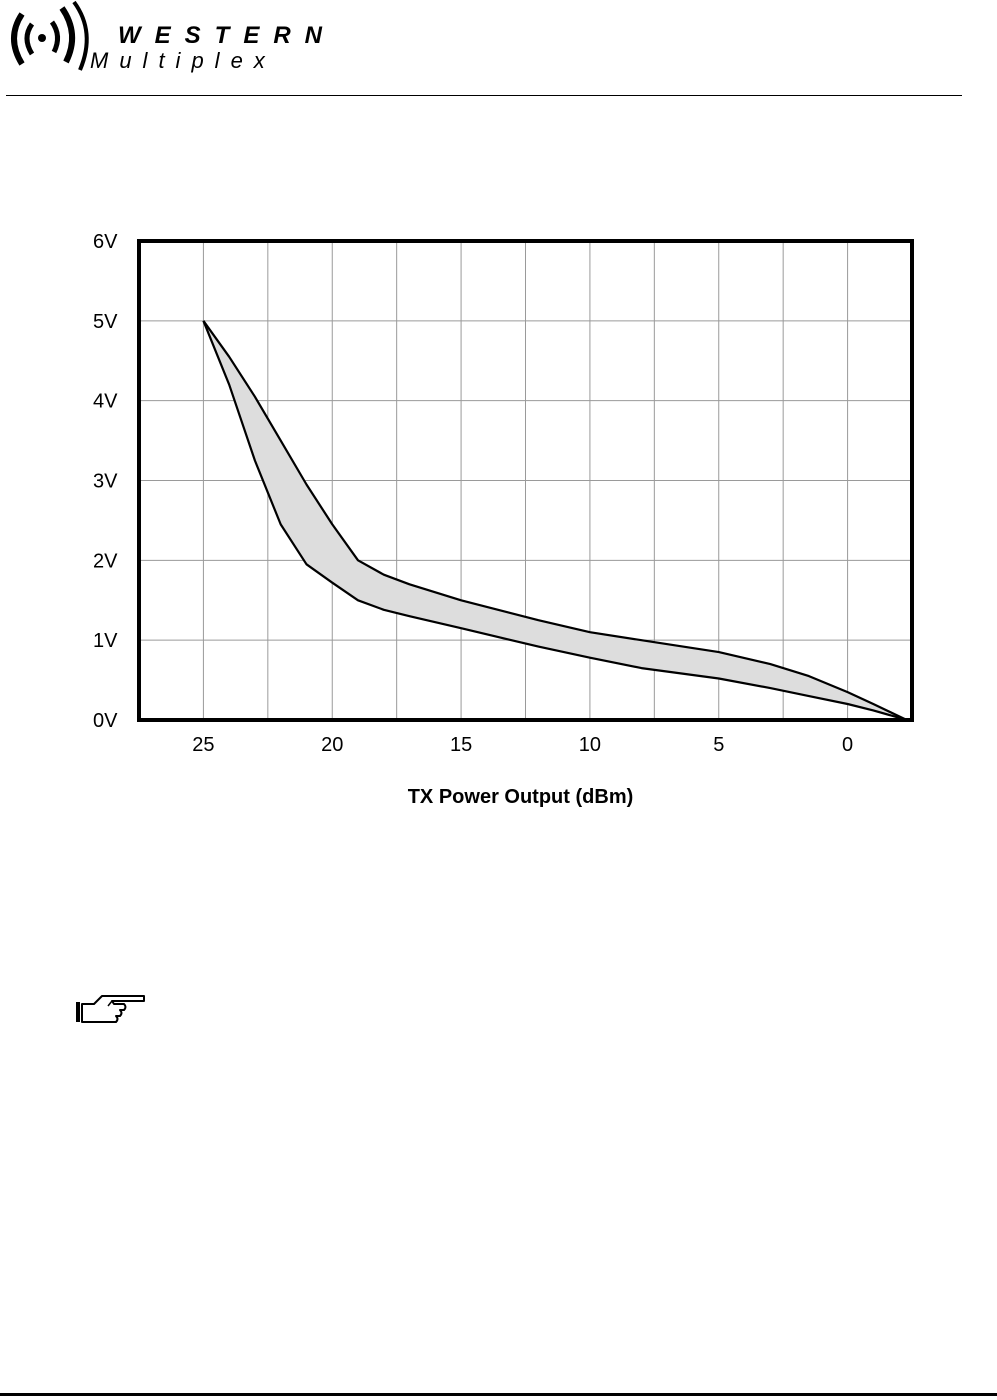  What do you see at coordinates (183, 60) in the screenshot?
I see `logo-wordmark-multiplex: Multiplex` at bounding box center [183, 60].